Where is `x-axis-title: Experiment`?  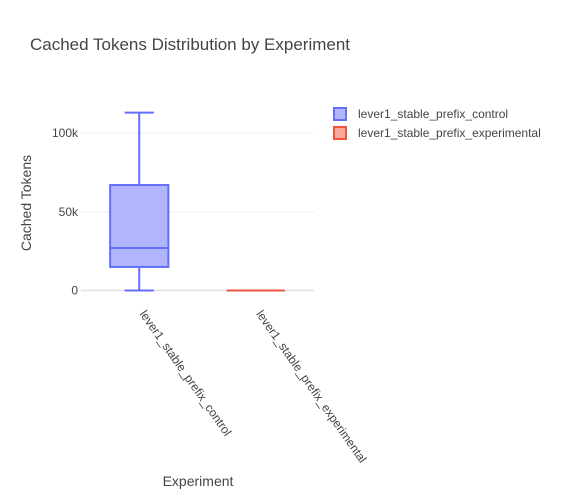
x-axis-title: Experiment is located at coordinates (198, 481).